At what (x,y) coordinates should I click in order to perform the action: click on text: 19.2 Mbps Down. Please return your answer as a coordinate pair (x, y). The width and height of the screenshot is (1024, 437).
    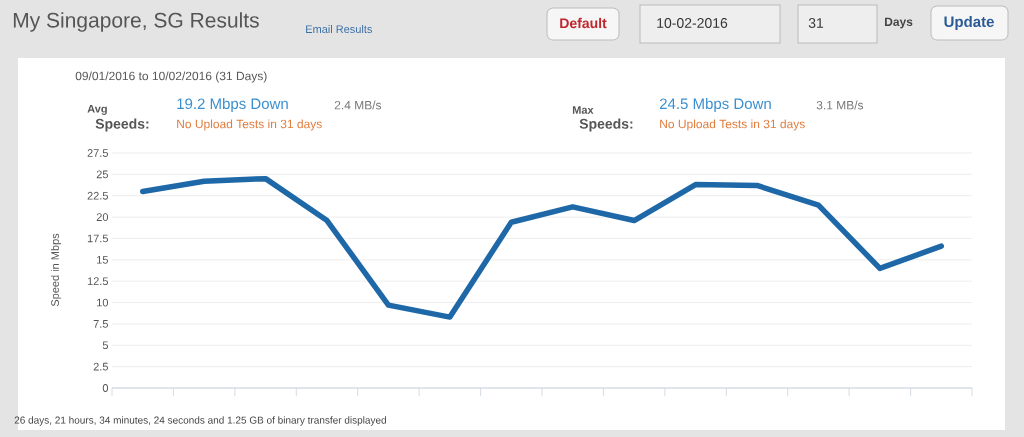
    Looking at the image, I should click on (232, 105).